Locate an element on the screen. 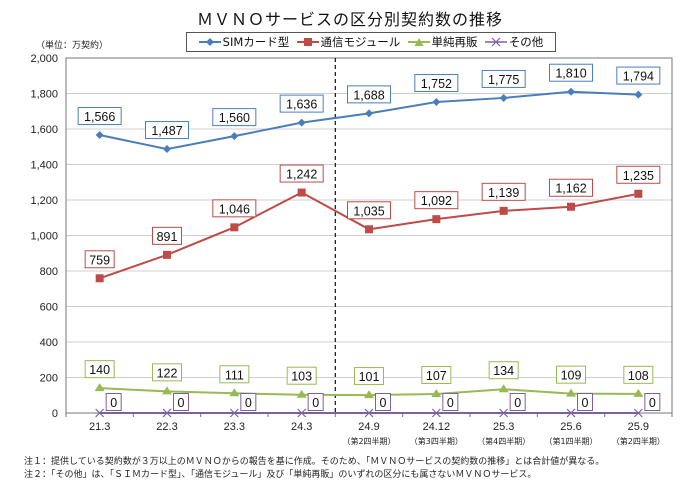  x-tick-label: 23.3 is located at coordinates (234, 427).